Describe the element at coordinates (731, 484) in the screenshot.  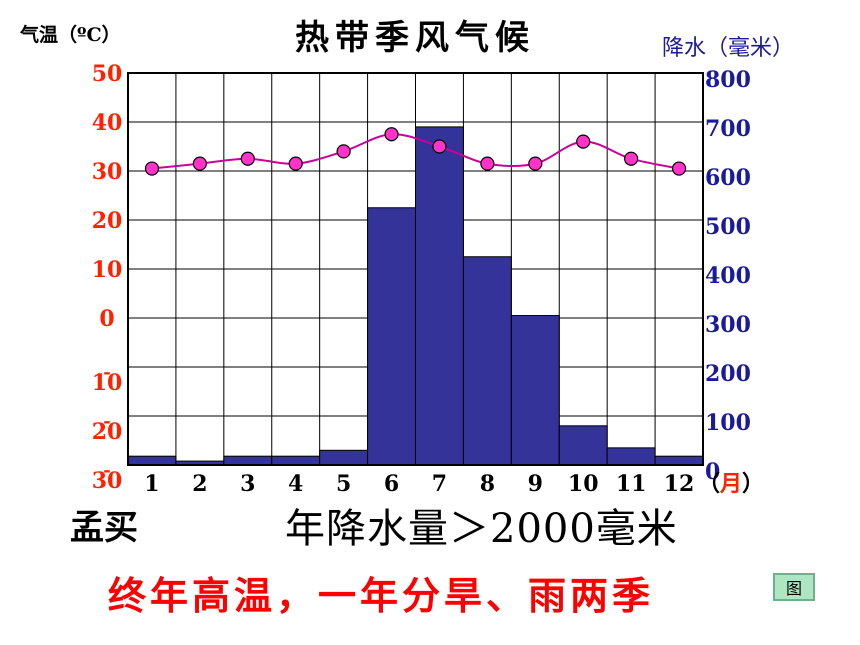
I see `month-unit-label: （月）` at that location.